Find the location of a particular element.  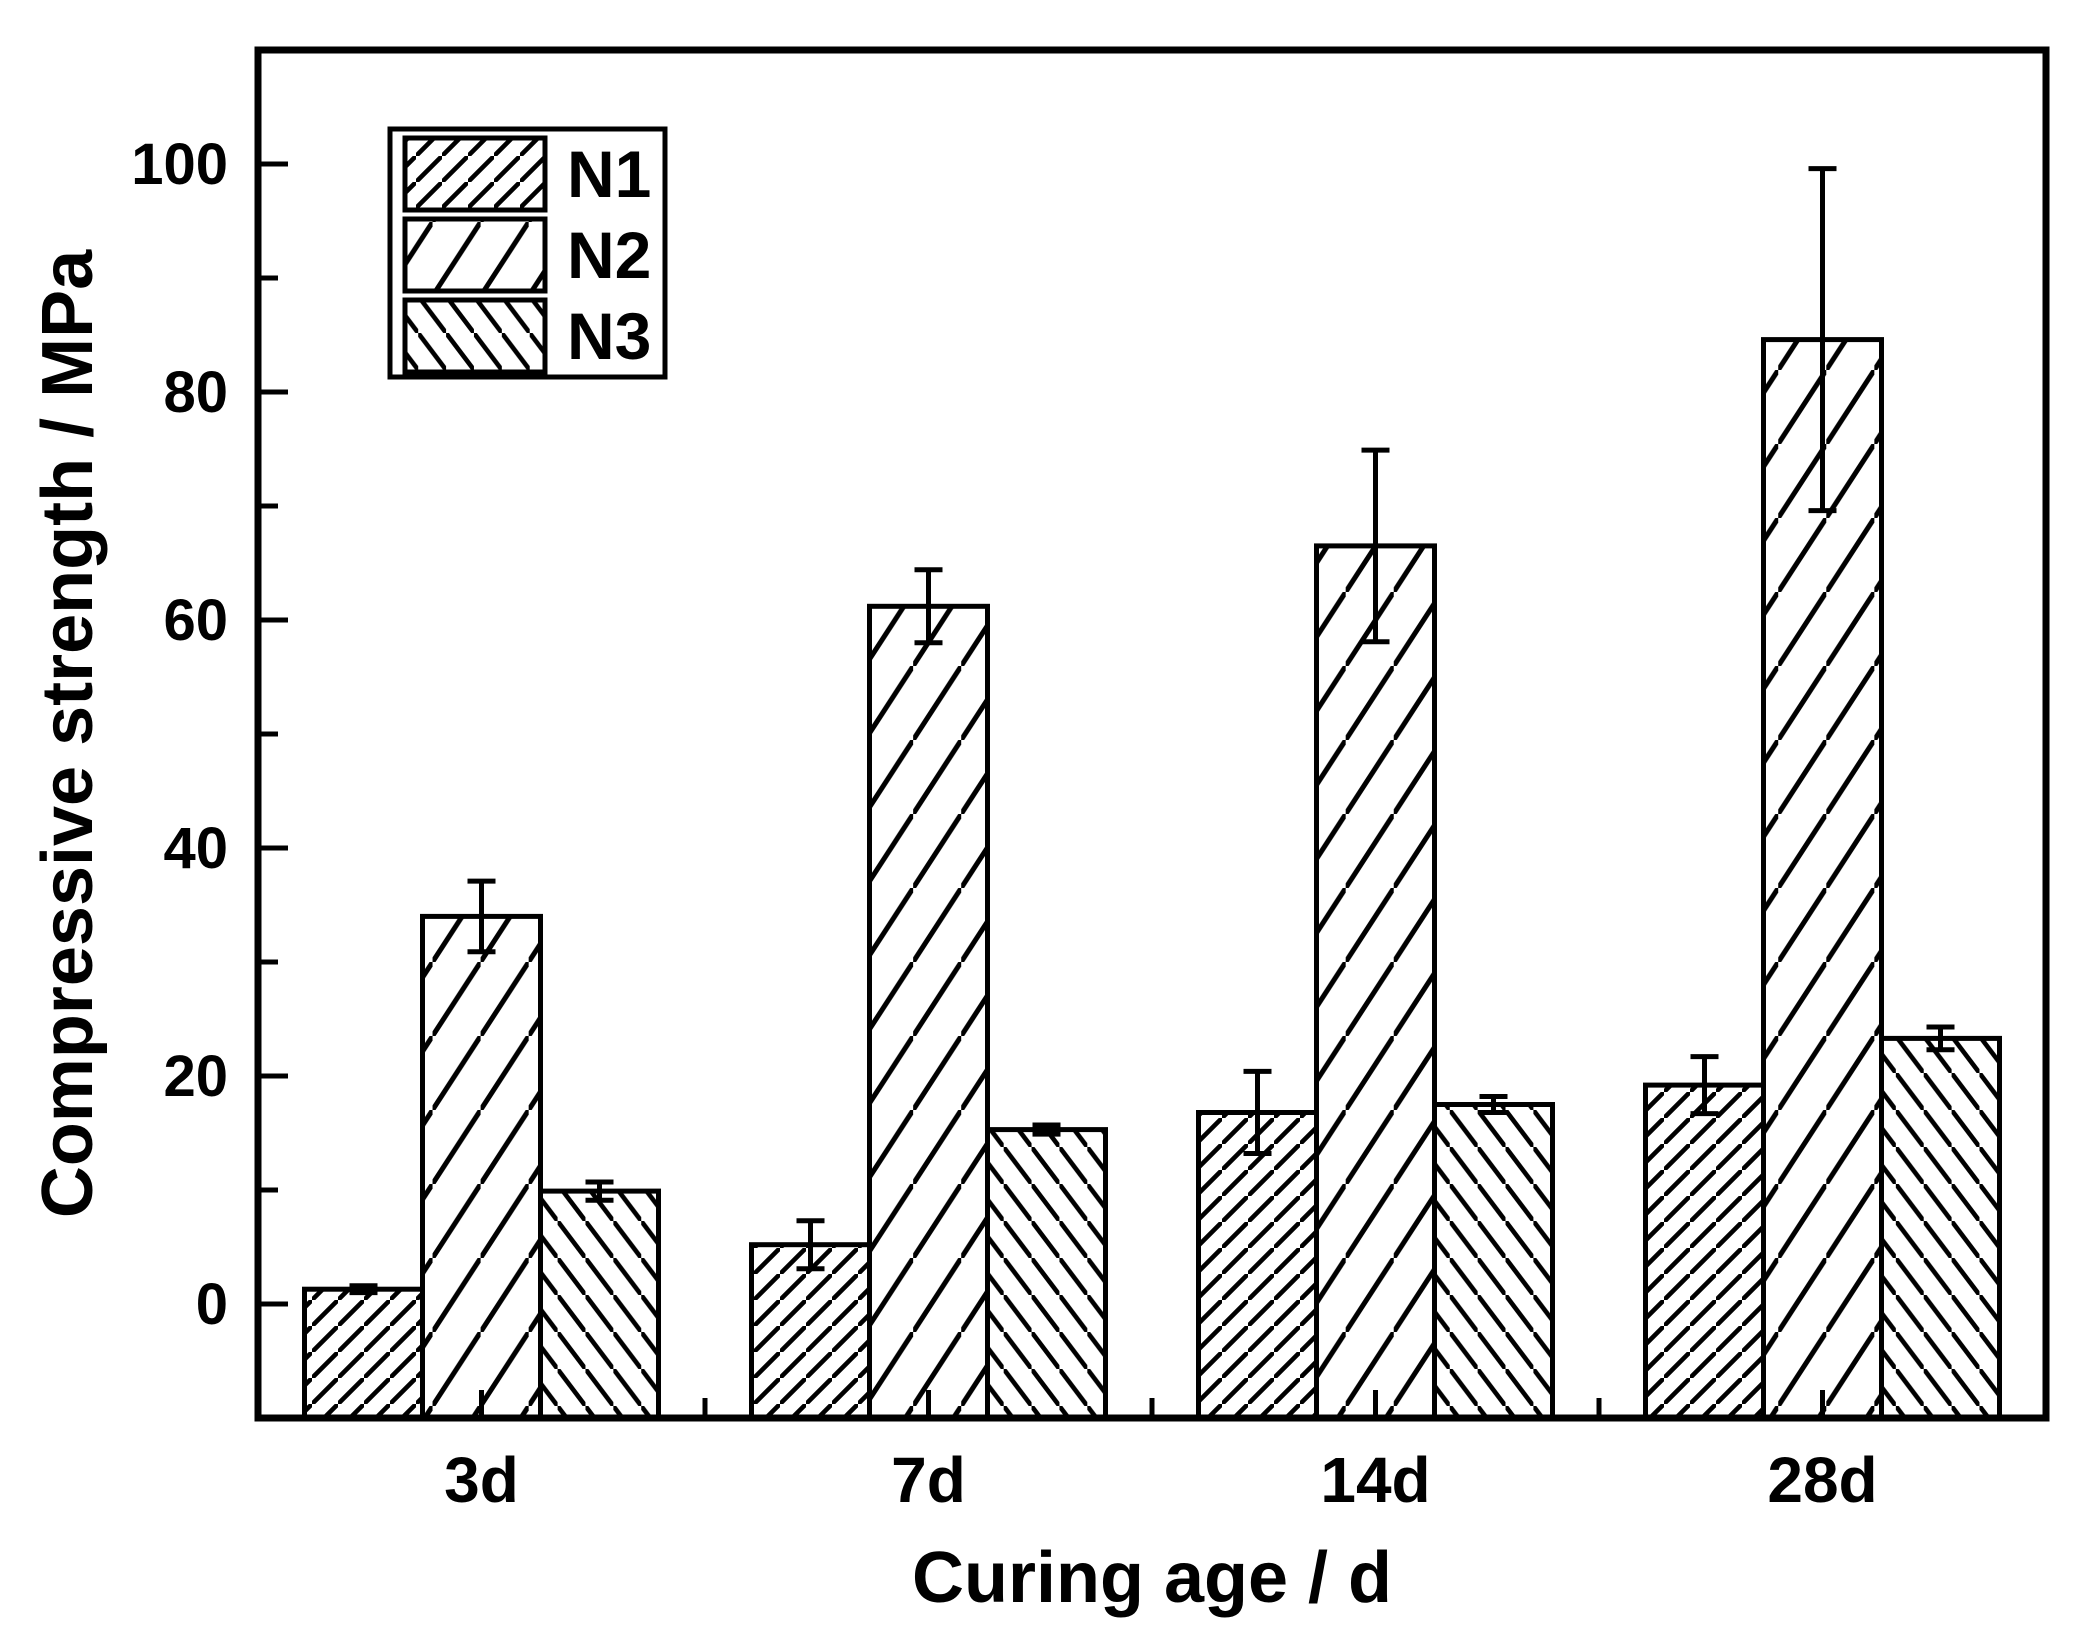

errorbar-N3-3d is located at coordinates (599, 1191).